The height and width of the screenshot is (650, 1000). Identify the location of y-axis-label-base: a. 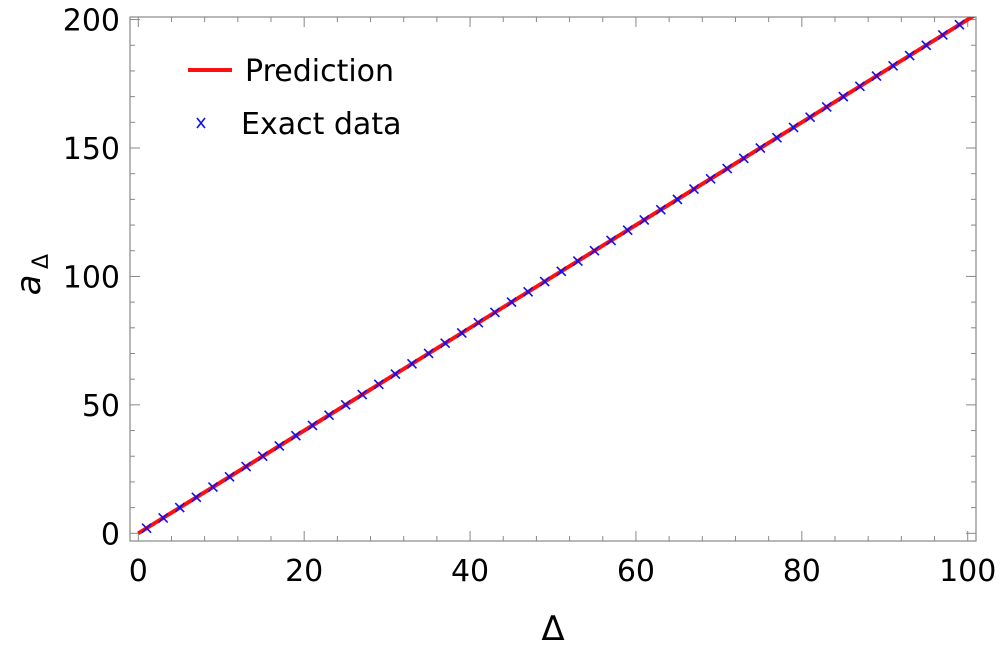
(29, 285).